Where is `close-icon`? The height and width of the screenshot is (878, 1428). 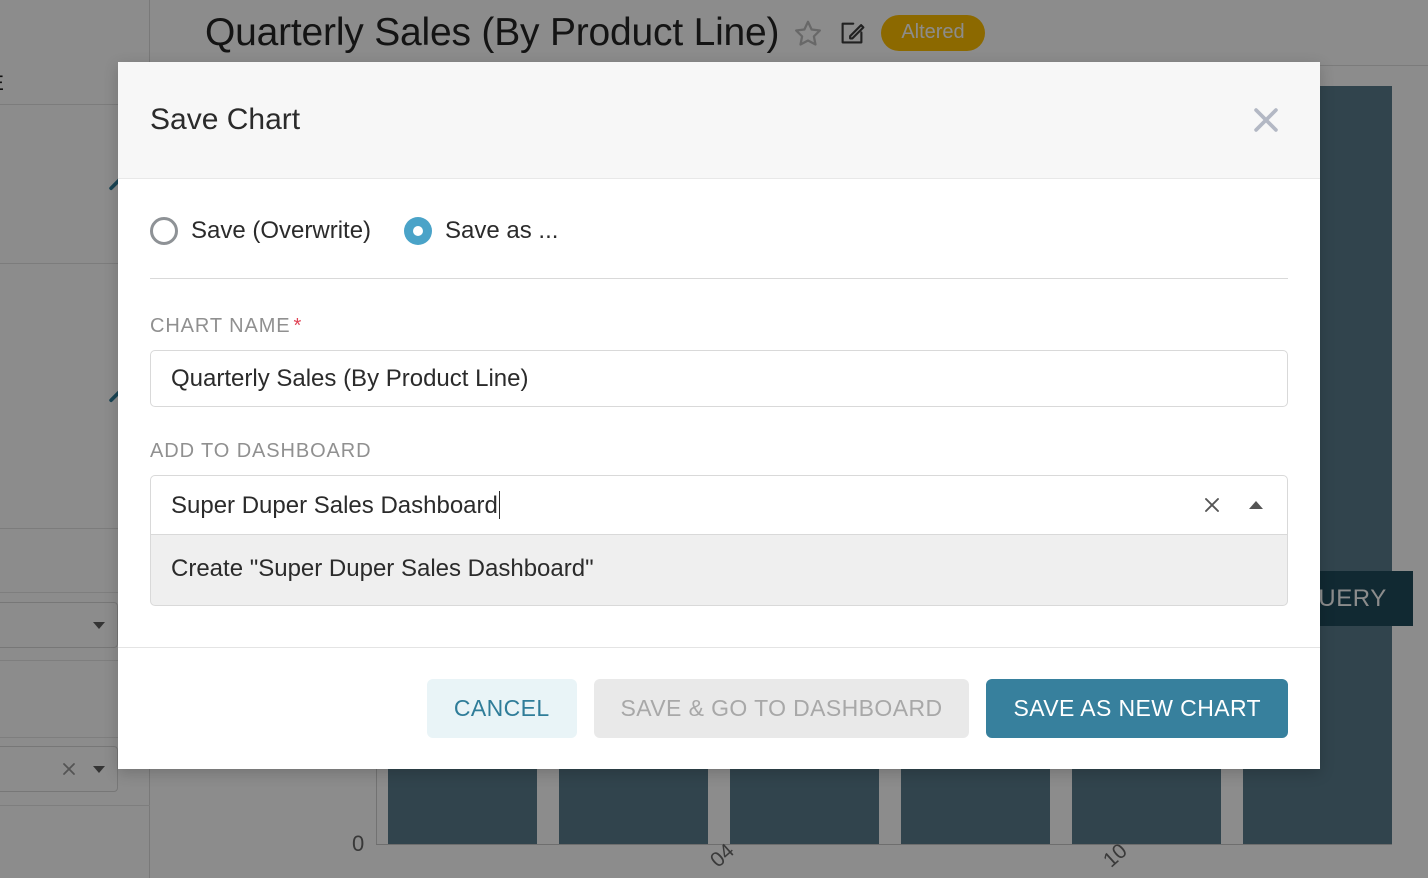 close-icon is located at coordinates (1266, 120).